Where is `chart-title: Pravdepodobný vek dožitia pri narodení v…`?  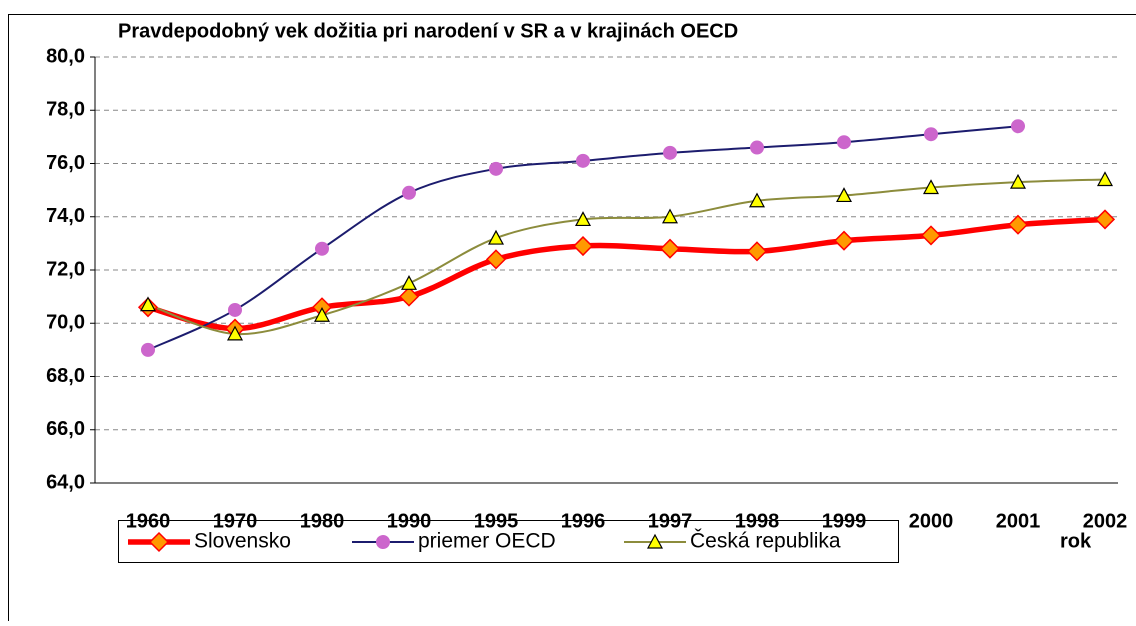
chart-title: Pravdepodobný vek dožitia pri narodení v… is located at coordinates (428, 31).